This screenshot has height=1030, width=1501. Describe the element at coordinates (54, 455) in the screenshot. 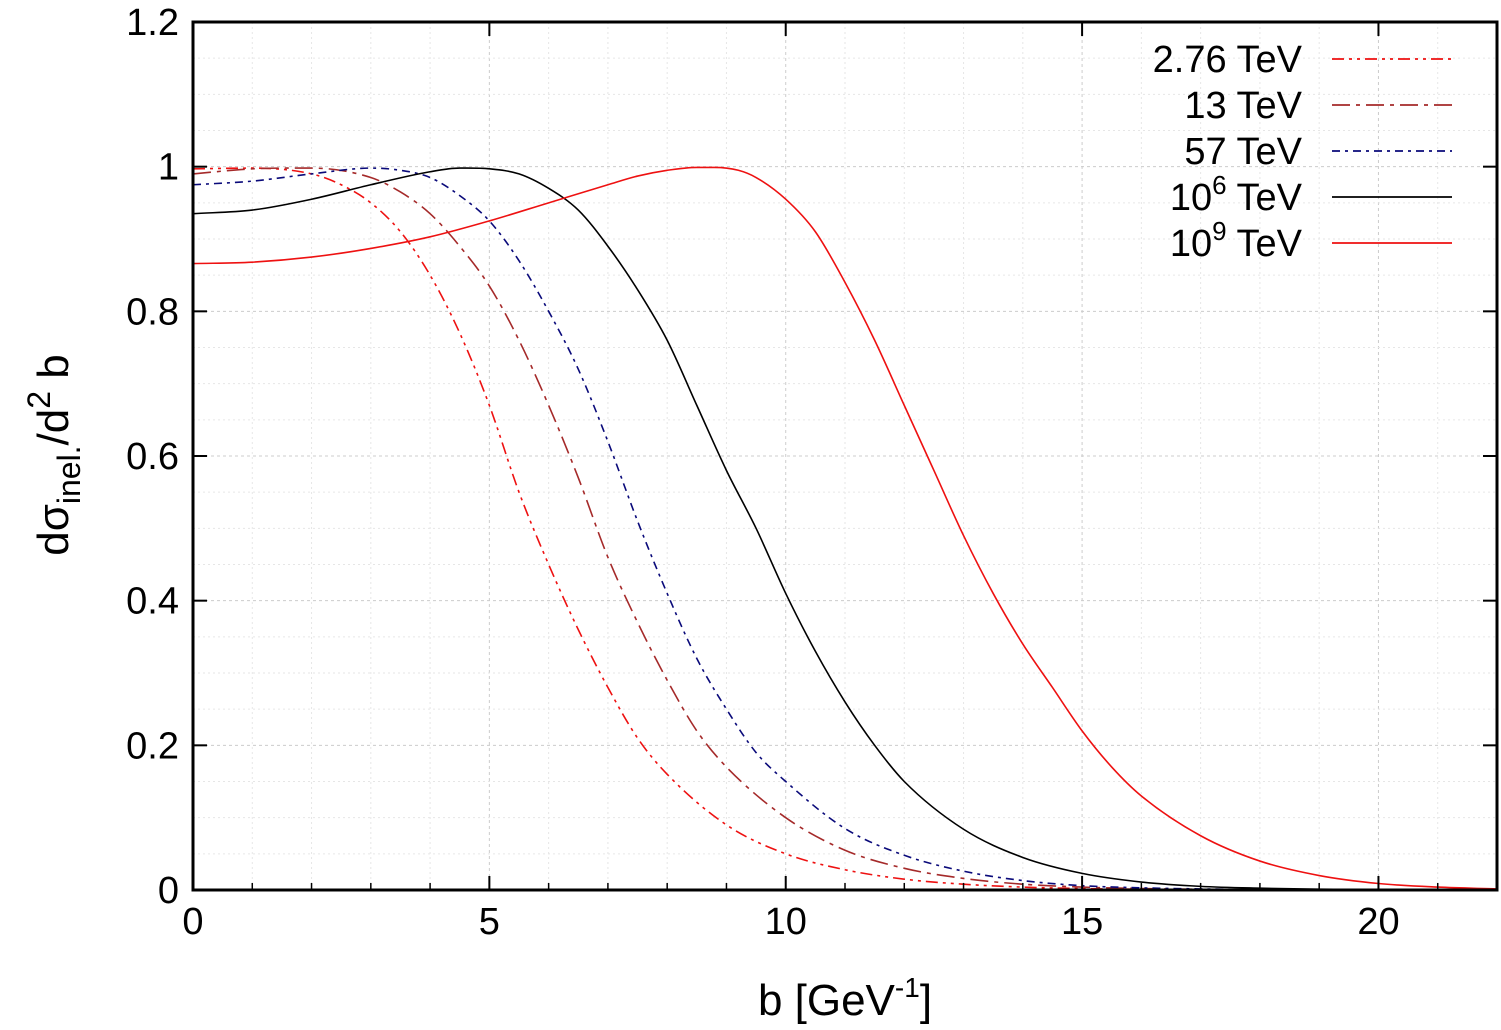

I see `y-axis-title: dσinel./d2 b` at that location.